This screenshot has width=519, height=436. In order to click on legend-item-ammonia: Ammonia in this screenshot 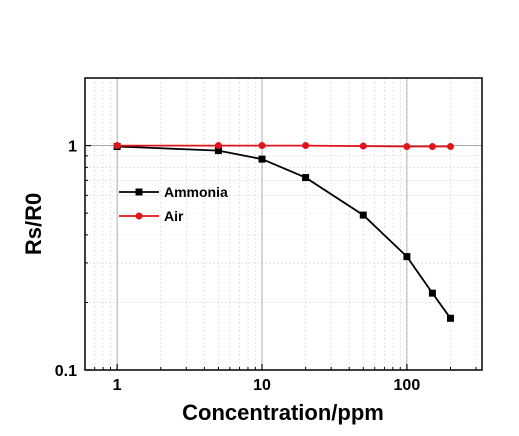, I will do `click(173, 192)`.